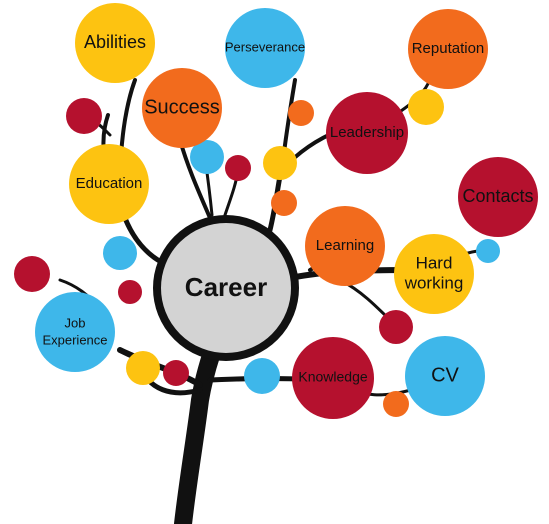 Image resolution: width=549 pixels, height=524 pixels. I want to click on node-success-label: Success, so click(182, 107).